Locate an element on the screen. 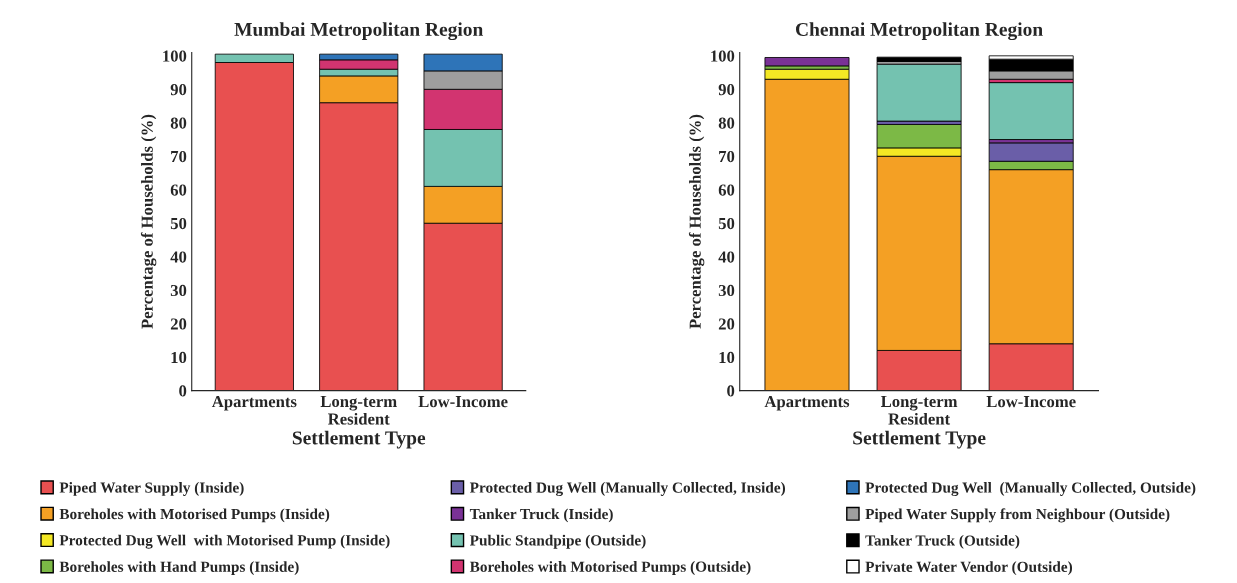 This screenshot has width=1237, height=583. legend-label: Boreholes with Hand Pumps (Inside) is located at coordinates (179, 568).